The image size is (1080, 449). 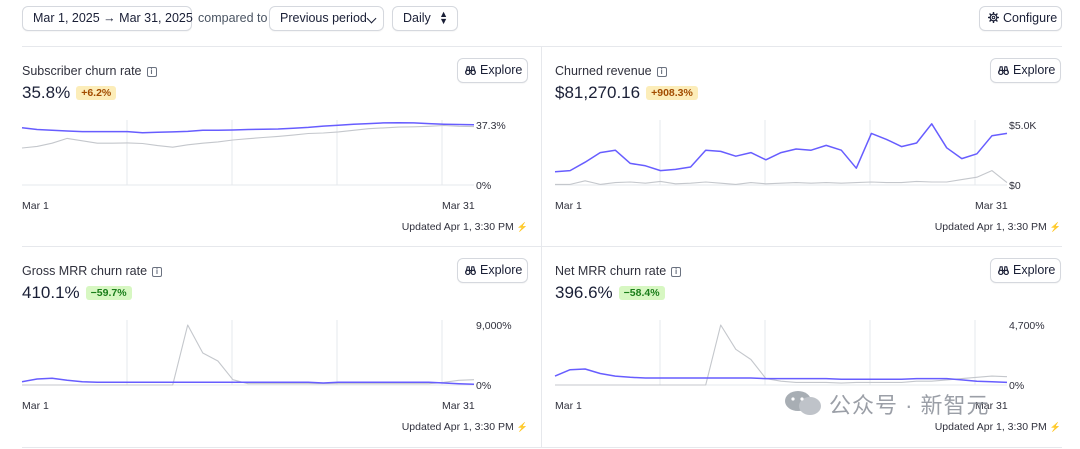 I want to click on change-badge: −59.7%, so click(x=108, y=293).